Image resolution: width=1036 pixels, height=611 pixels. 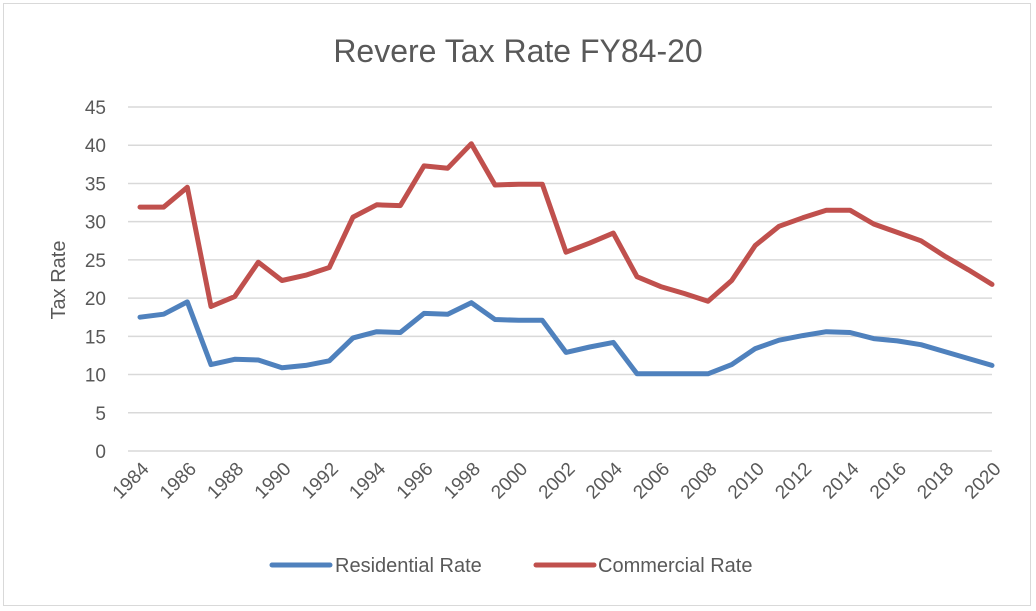 What do you see at coordinates (935, 481) in the screenshot?
I see `x-tick-label: 2018` at bounding box center [935, 481].